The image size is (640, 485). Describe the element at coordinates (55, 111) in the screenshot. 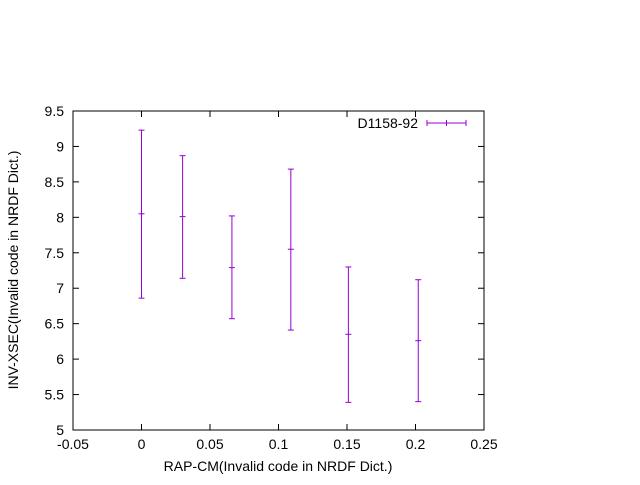

I see `y-tick-label: 9.5` at that location.